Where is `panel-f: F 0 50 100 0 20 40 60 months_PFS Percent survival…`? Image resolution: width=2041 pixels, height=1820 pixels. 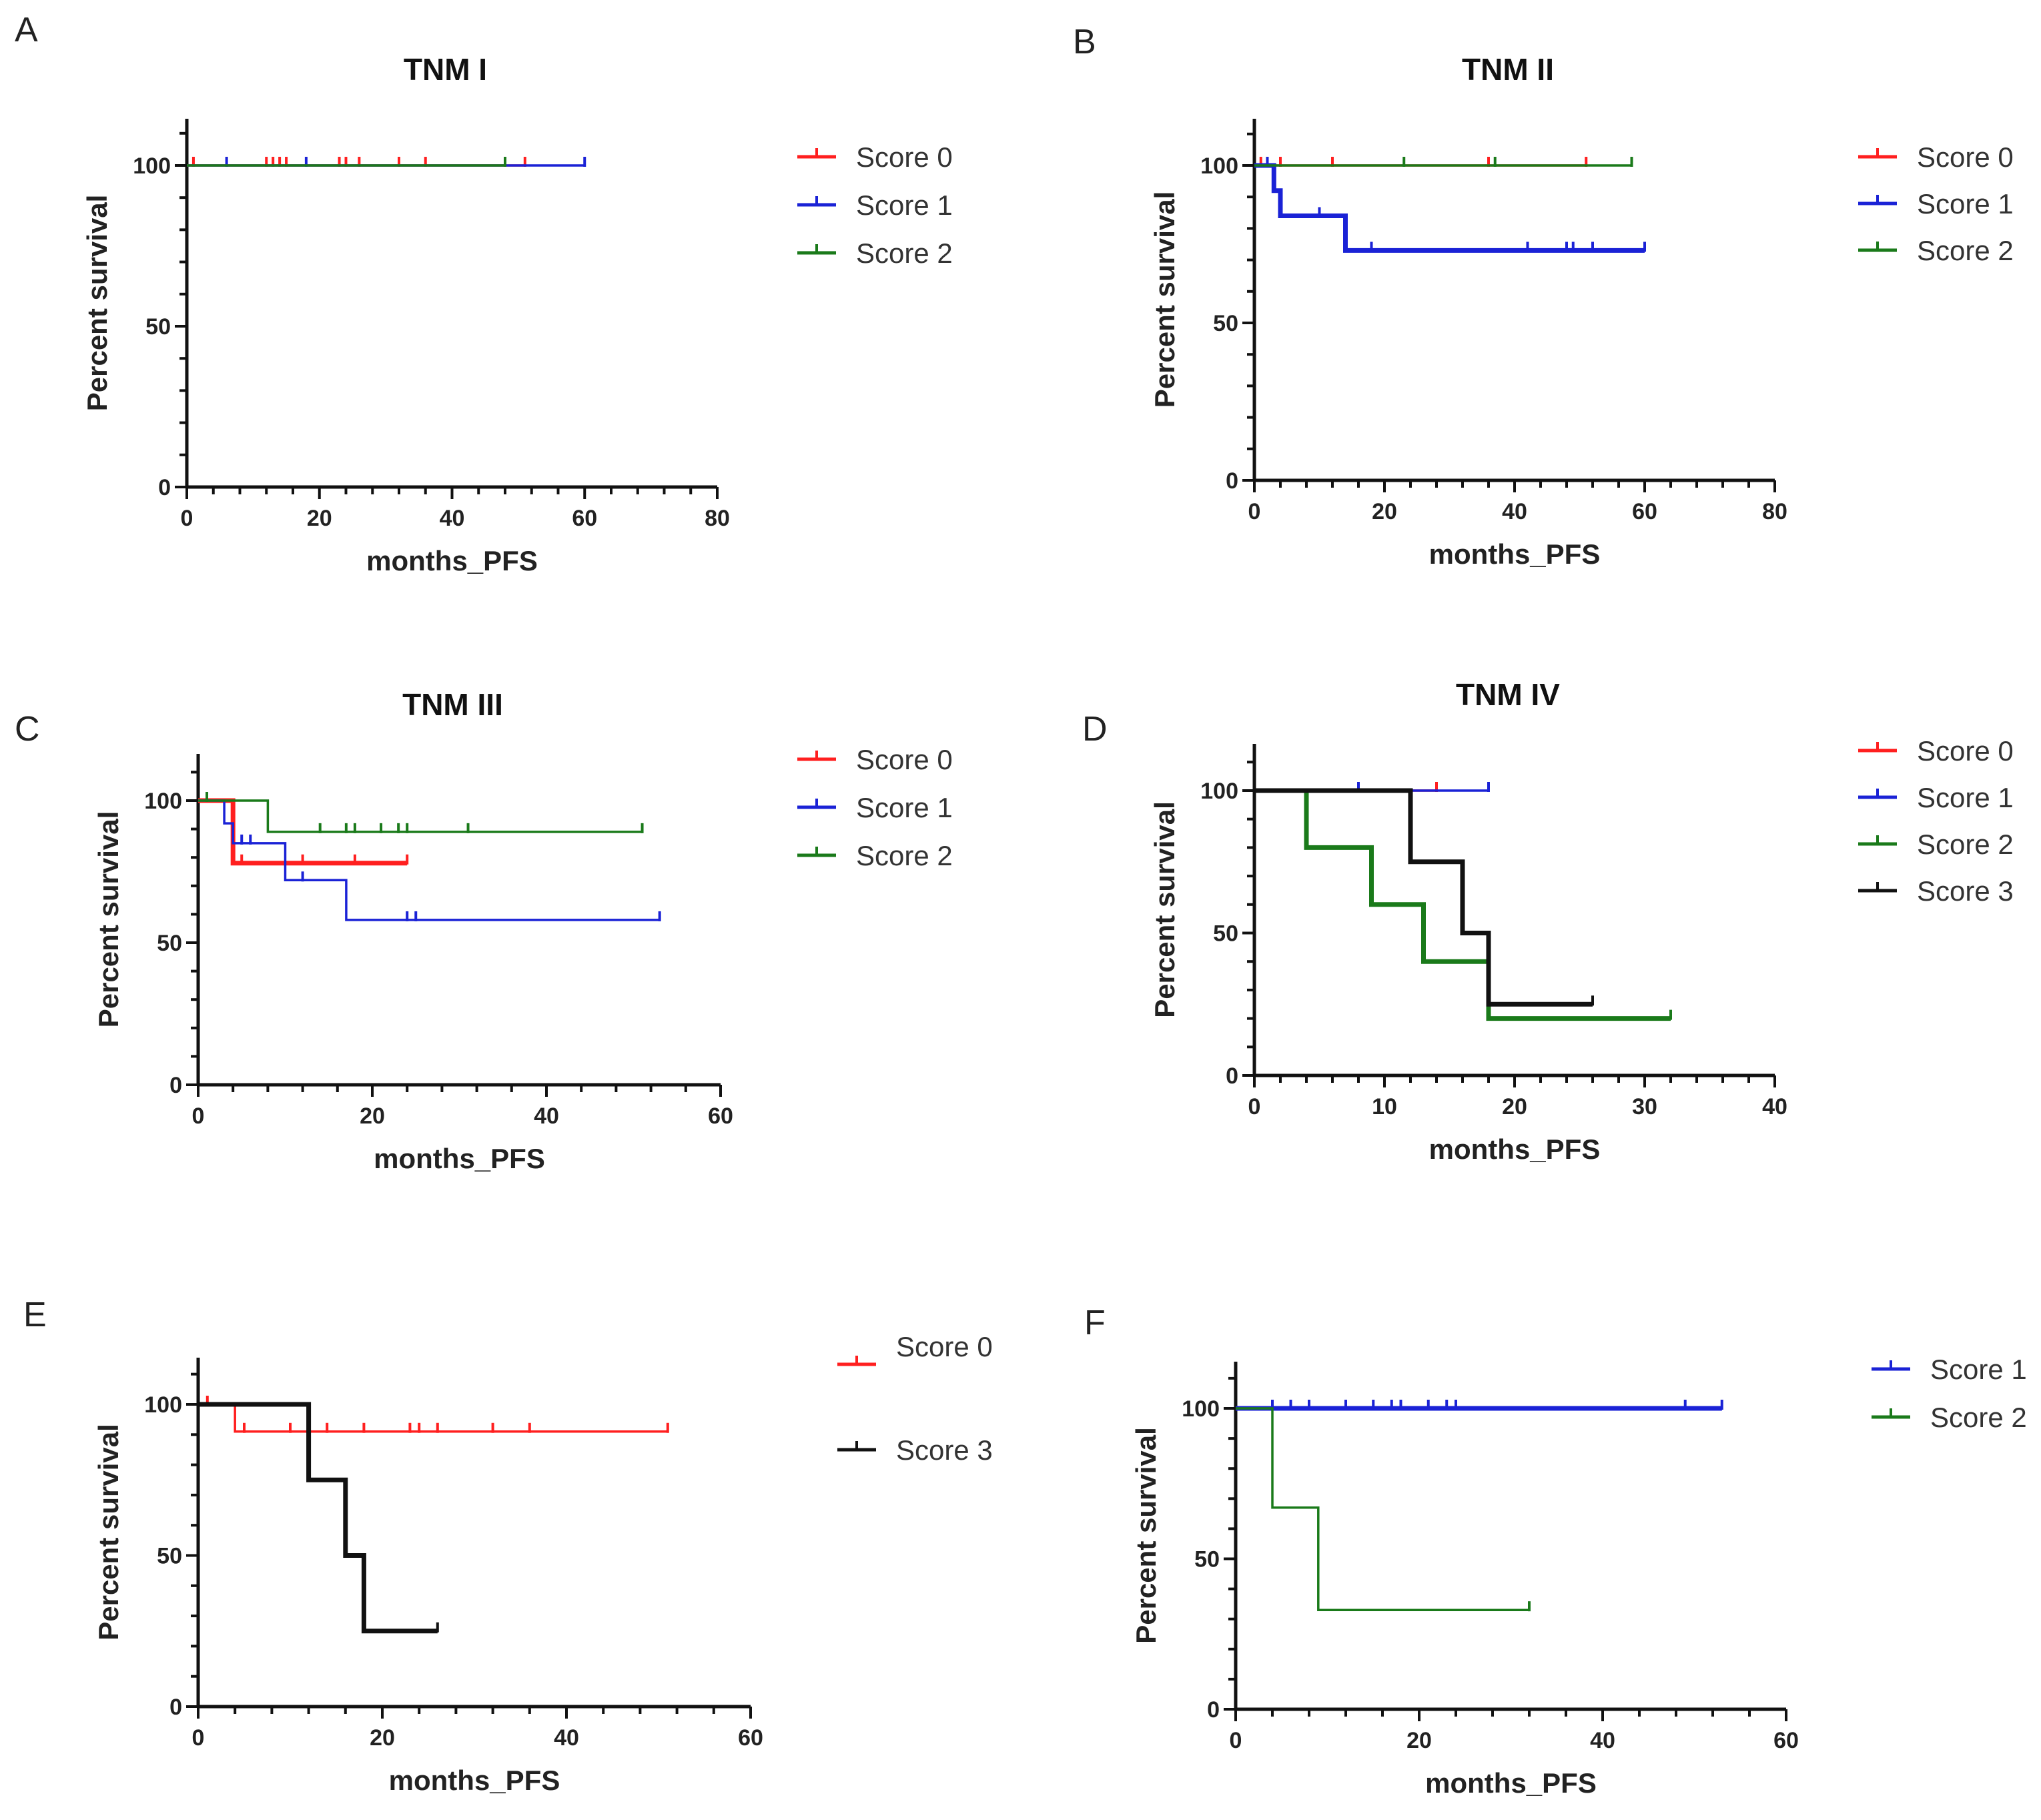
panel-f: F 0 50 100 0 20 40 60 months_PFS Percent survival… is located at coordinates (1555, 1551).